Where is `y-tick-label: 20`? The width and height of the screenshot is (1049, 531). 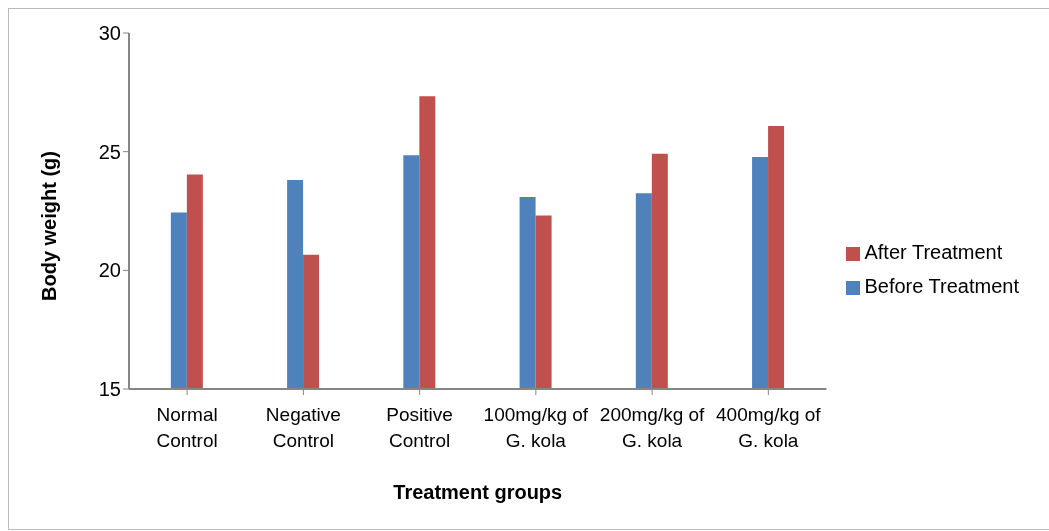
y-tick-label: 20 is located at coordinates (109, 270).